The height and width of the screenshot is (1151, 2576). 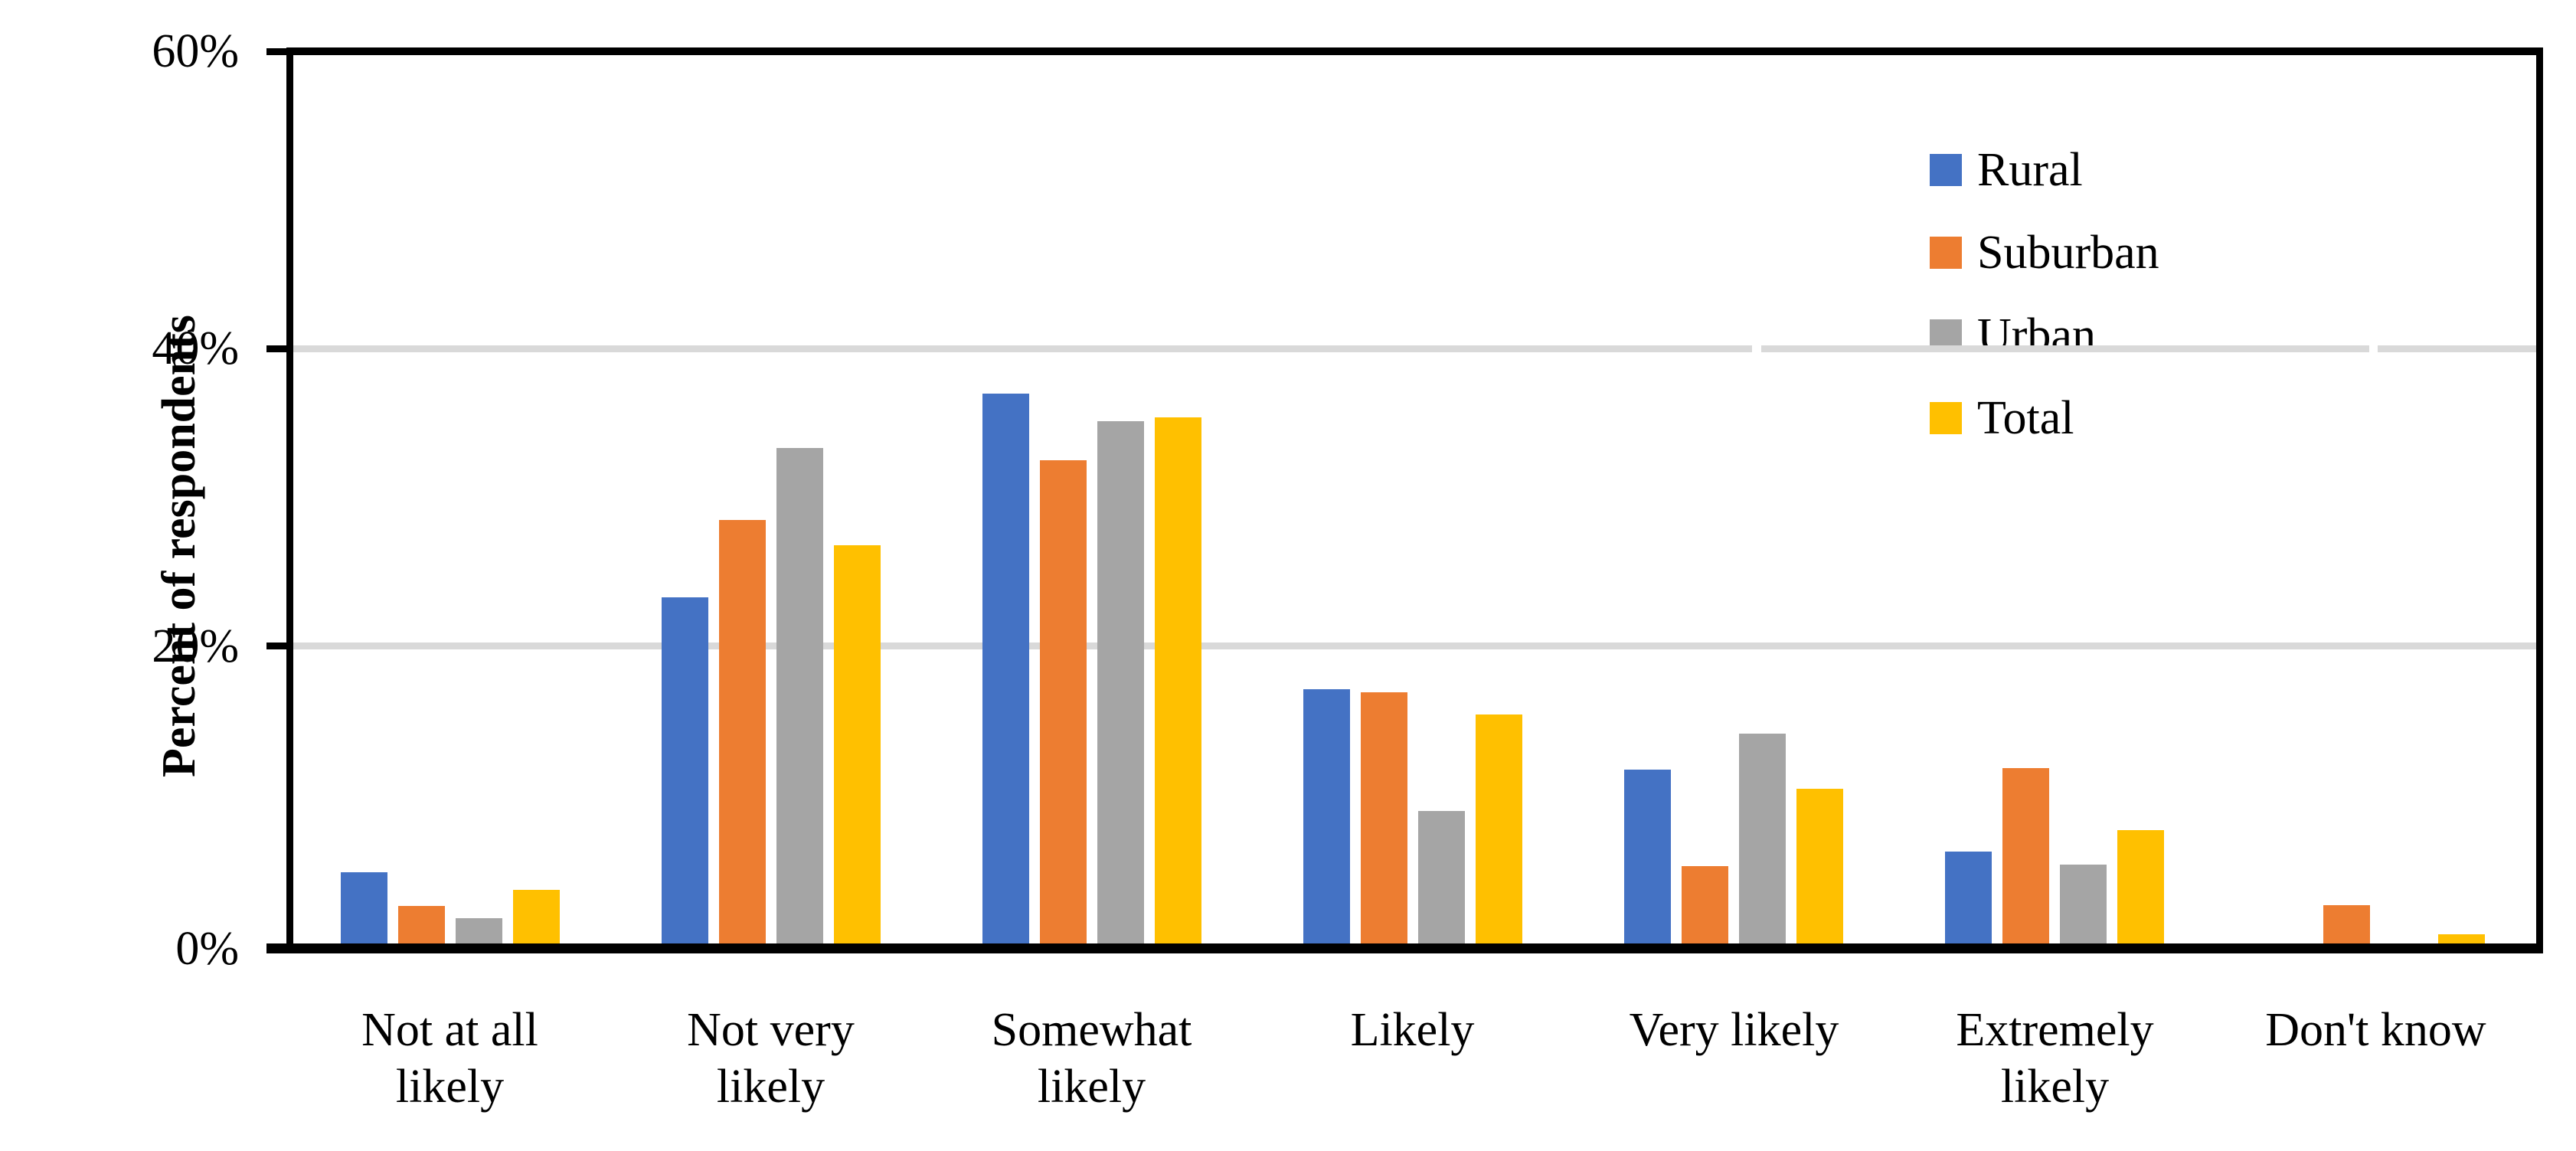 I want to click on legend-label-urban: Urban, so click(x=2036, y=335).